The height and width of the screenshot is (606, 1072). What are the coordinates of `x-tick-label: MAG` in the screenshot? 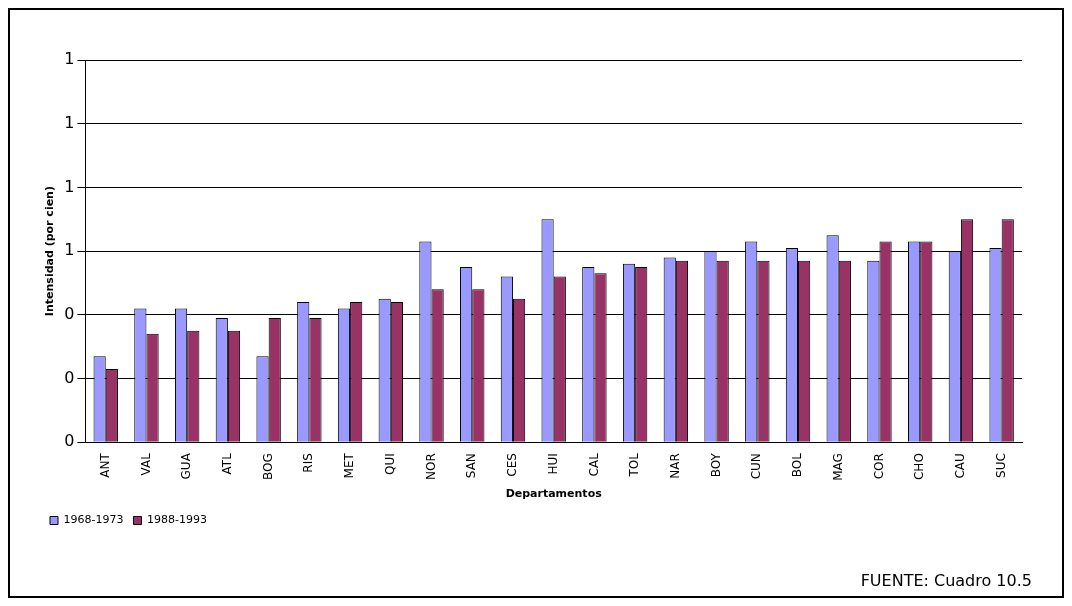 It's located at (837, 467).